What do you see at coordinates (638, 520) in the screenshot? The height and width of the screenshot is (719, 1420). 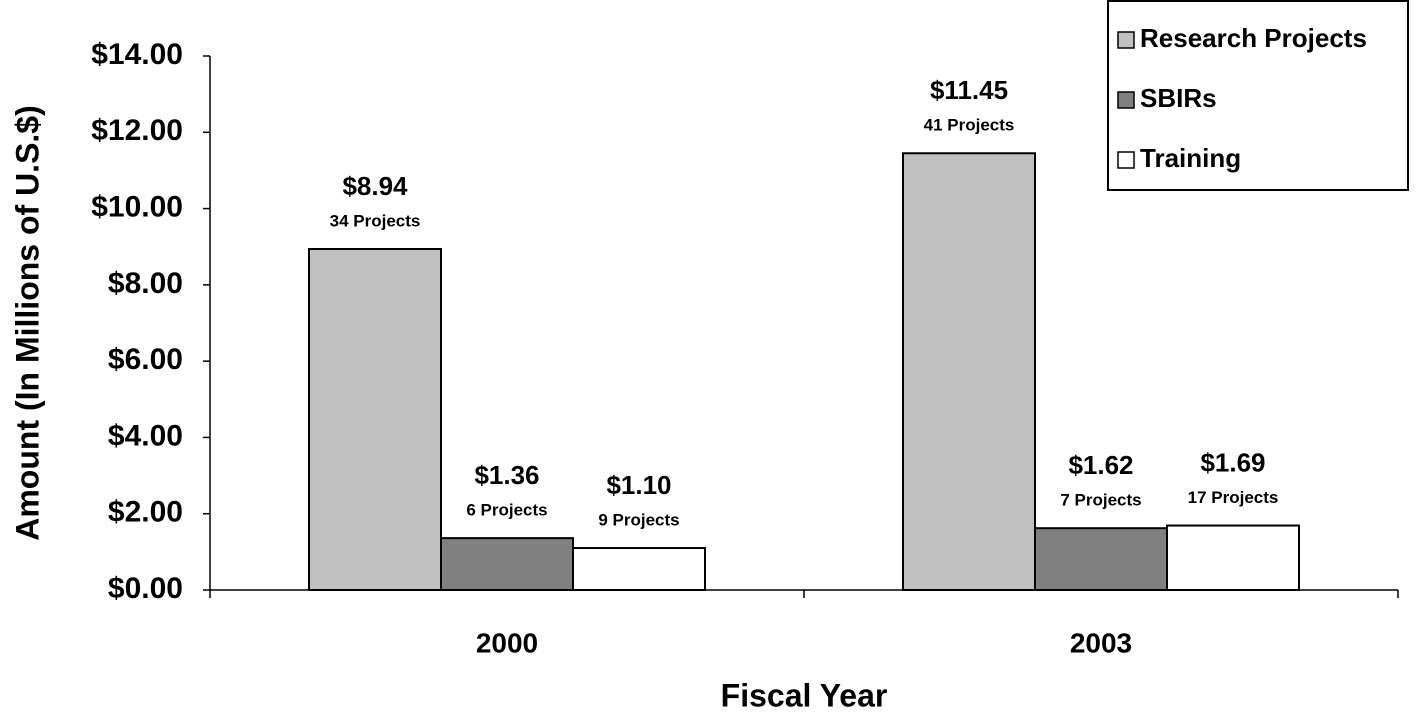 I see `project-label: 9 Projects` at bounding box center [638, 520].